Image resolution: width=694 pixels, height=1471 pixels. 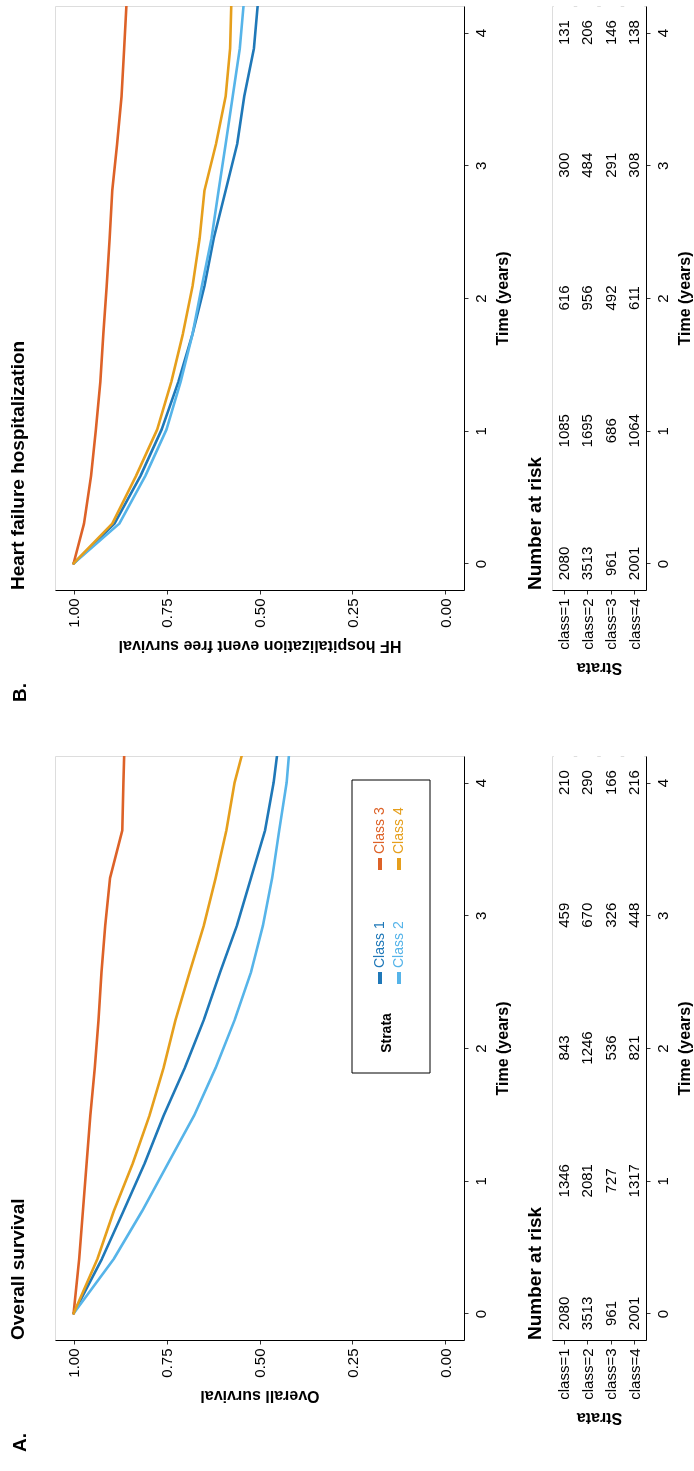 I want to click on data-label: 821, so click(x=634, y=1048).